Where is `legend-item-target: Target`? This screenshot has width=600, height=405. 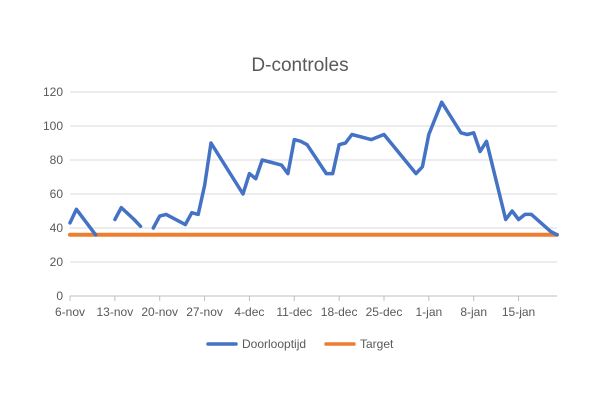 legend-item-target: Target is located at coordinates (359, 344).